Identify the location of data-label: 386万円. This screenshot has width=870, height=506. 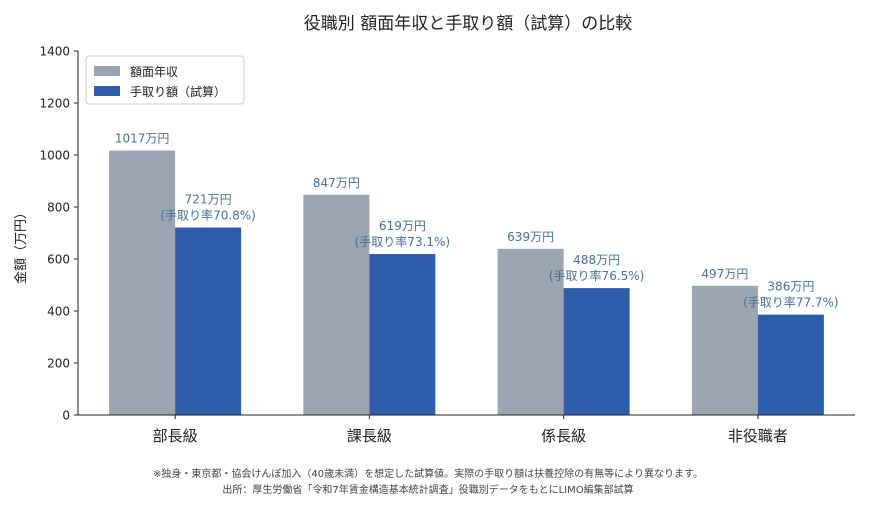
(790, 287).